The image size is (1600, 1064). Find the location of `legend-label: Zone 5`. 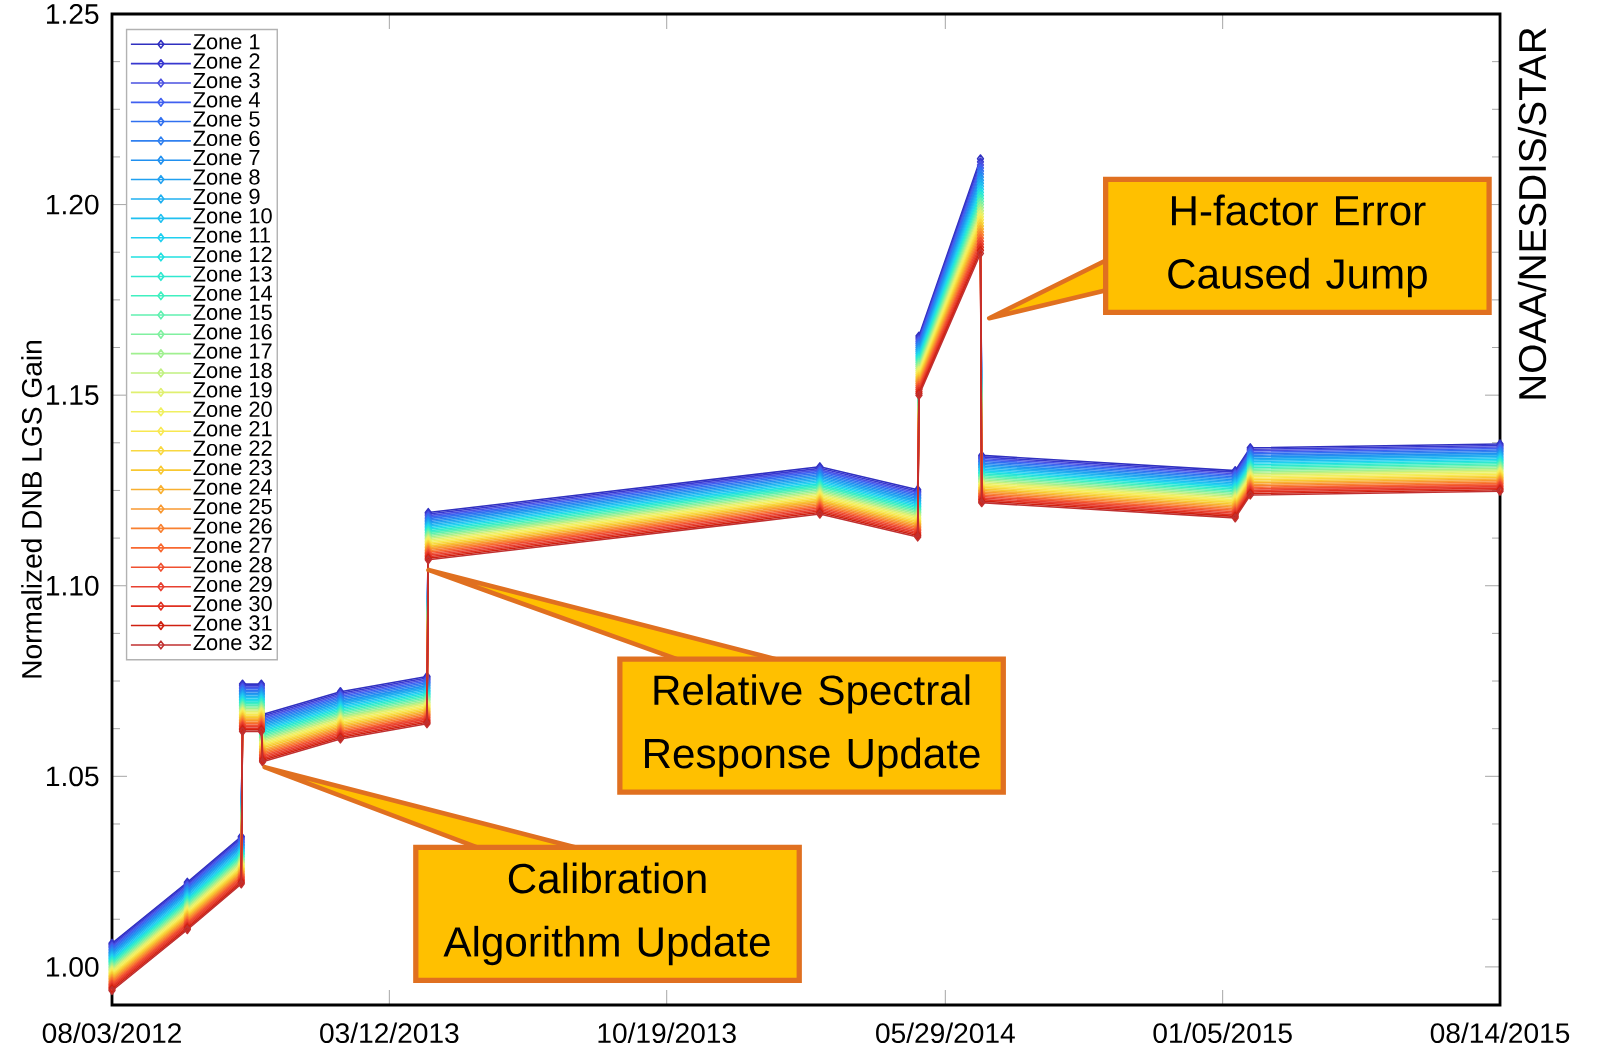

legend-label: Zone 5 is located at coordinates (226, 119).